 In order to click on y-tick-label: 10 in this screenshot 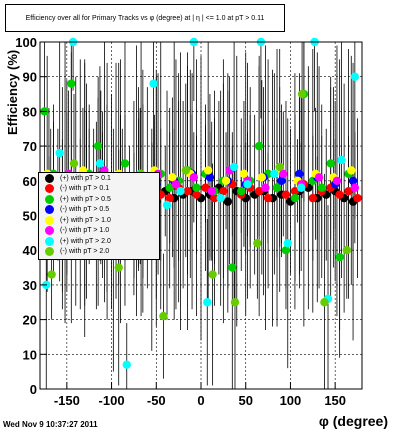, I will do `click(30, 354)`.